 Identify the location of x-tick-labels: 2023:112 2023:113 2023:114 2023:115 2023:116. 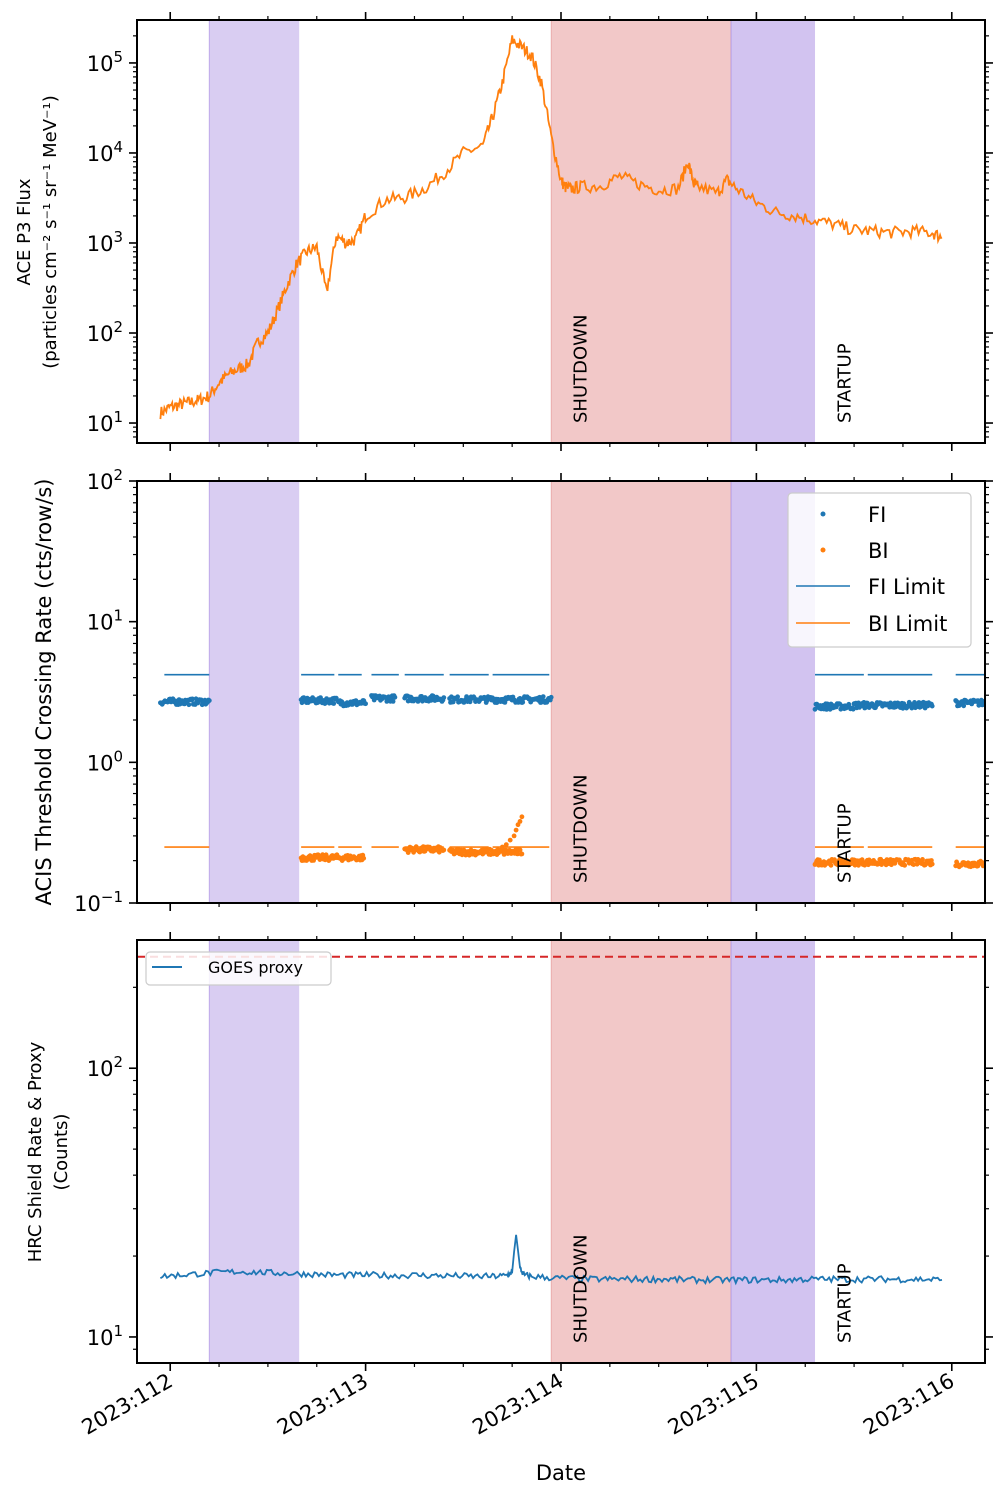
(518, 1404).